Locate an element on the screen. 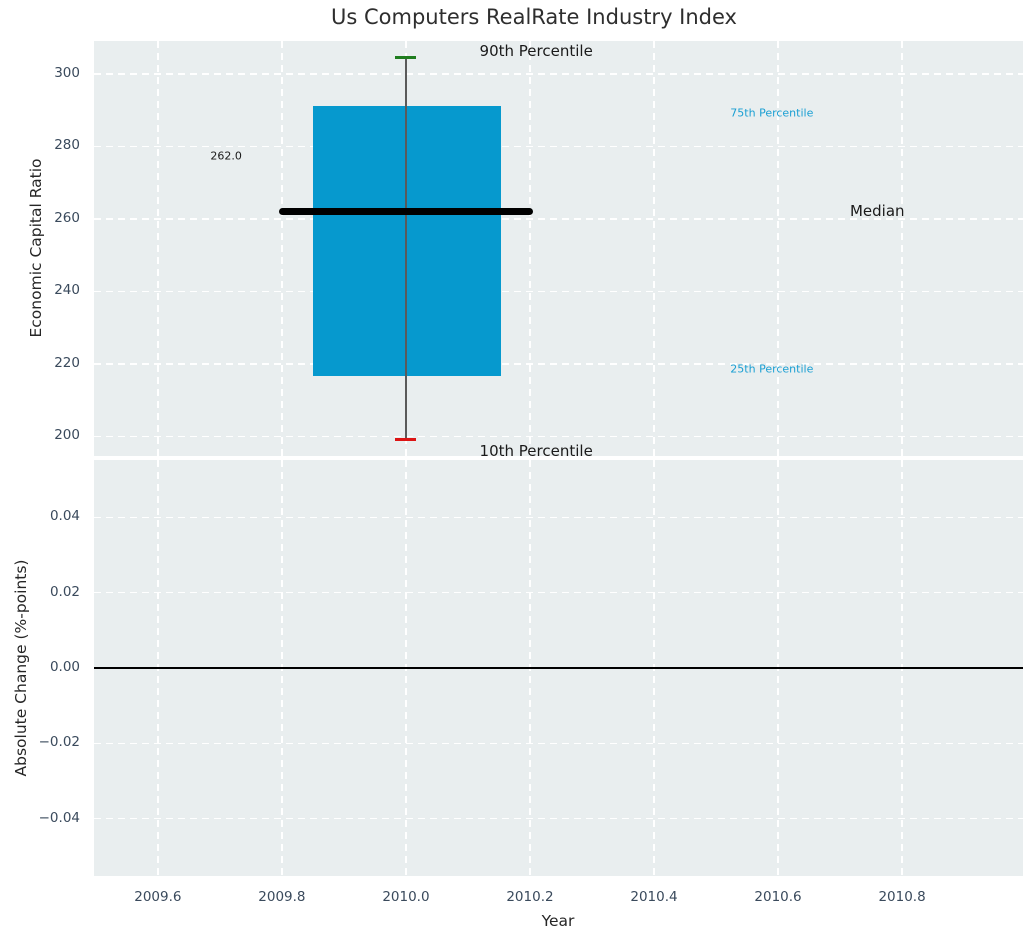 Image resolution: width=1034 pixels, height=942 pixels. x-axis-label: Year is located at coordinates (558, 921).